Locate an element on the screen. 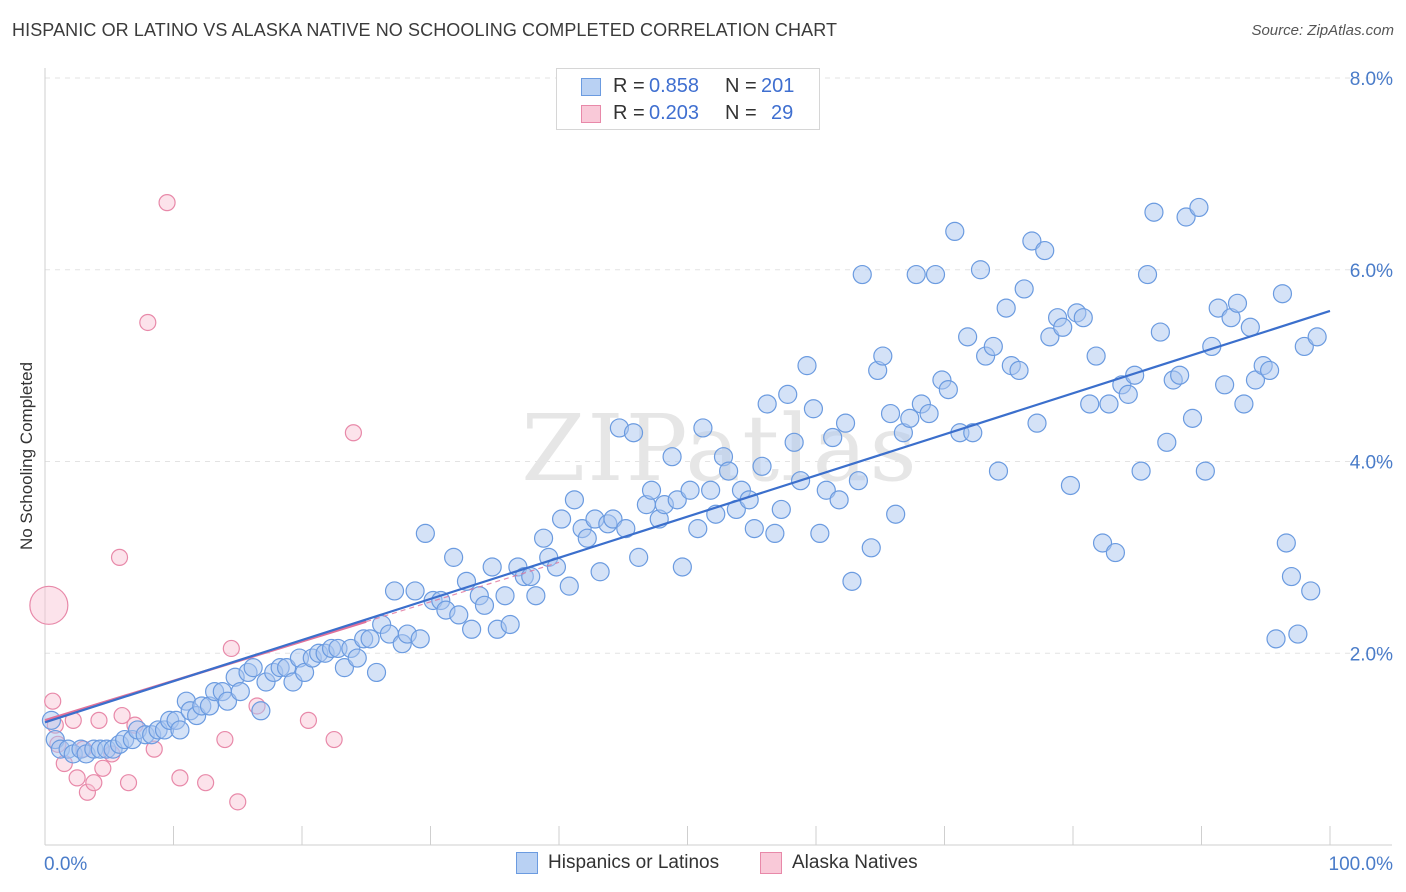 The width and height of the screenshot is (1406, 892). bottom-swatch-blue is located at coordinates (527, 863).